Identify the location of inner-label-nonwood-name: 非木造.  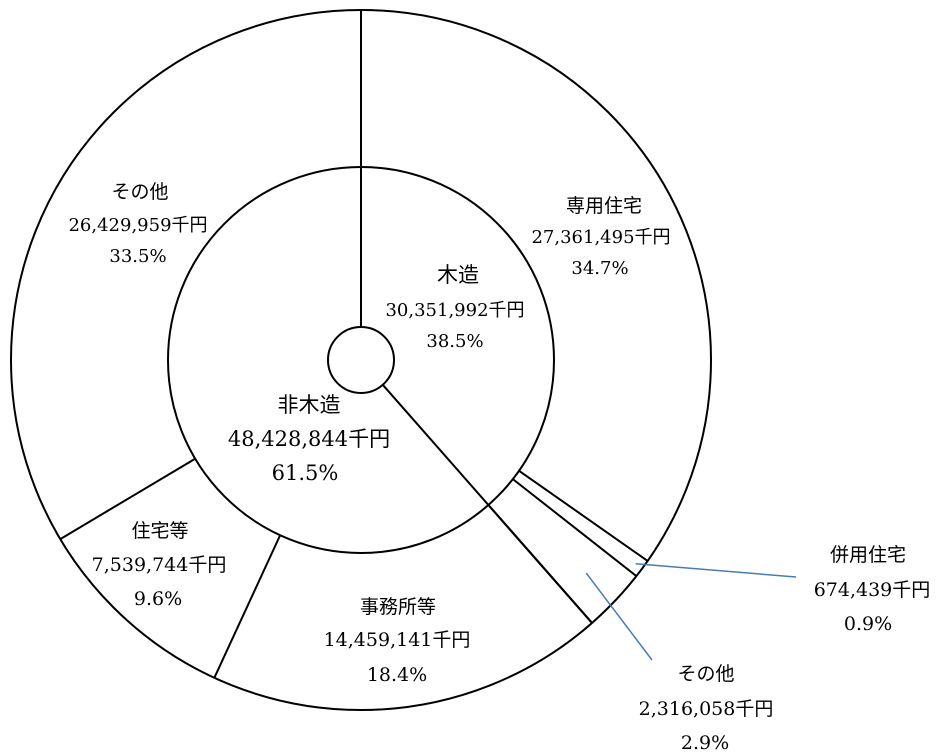
(309, 405).